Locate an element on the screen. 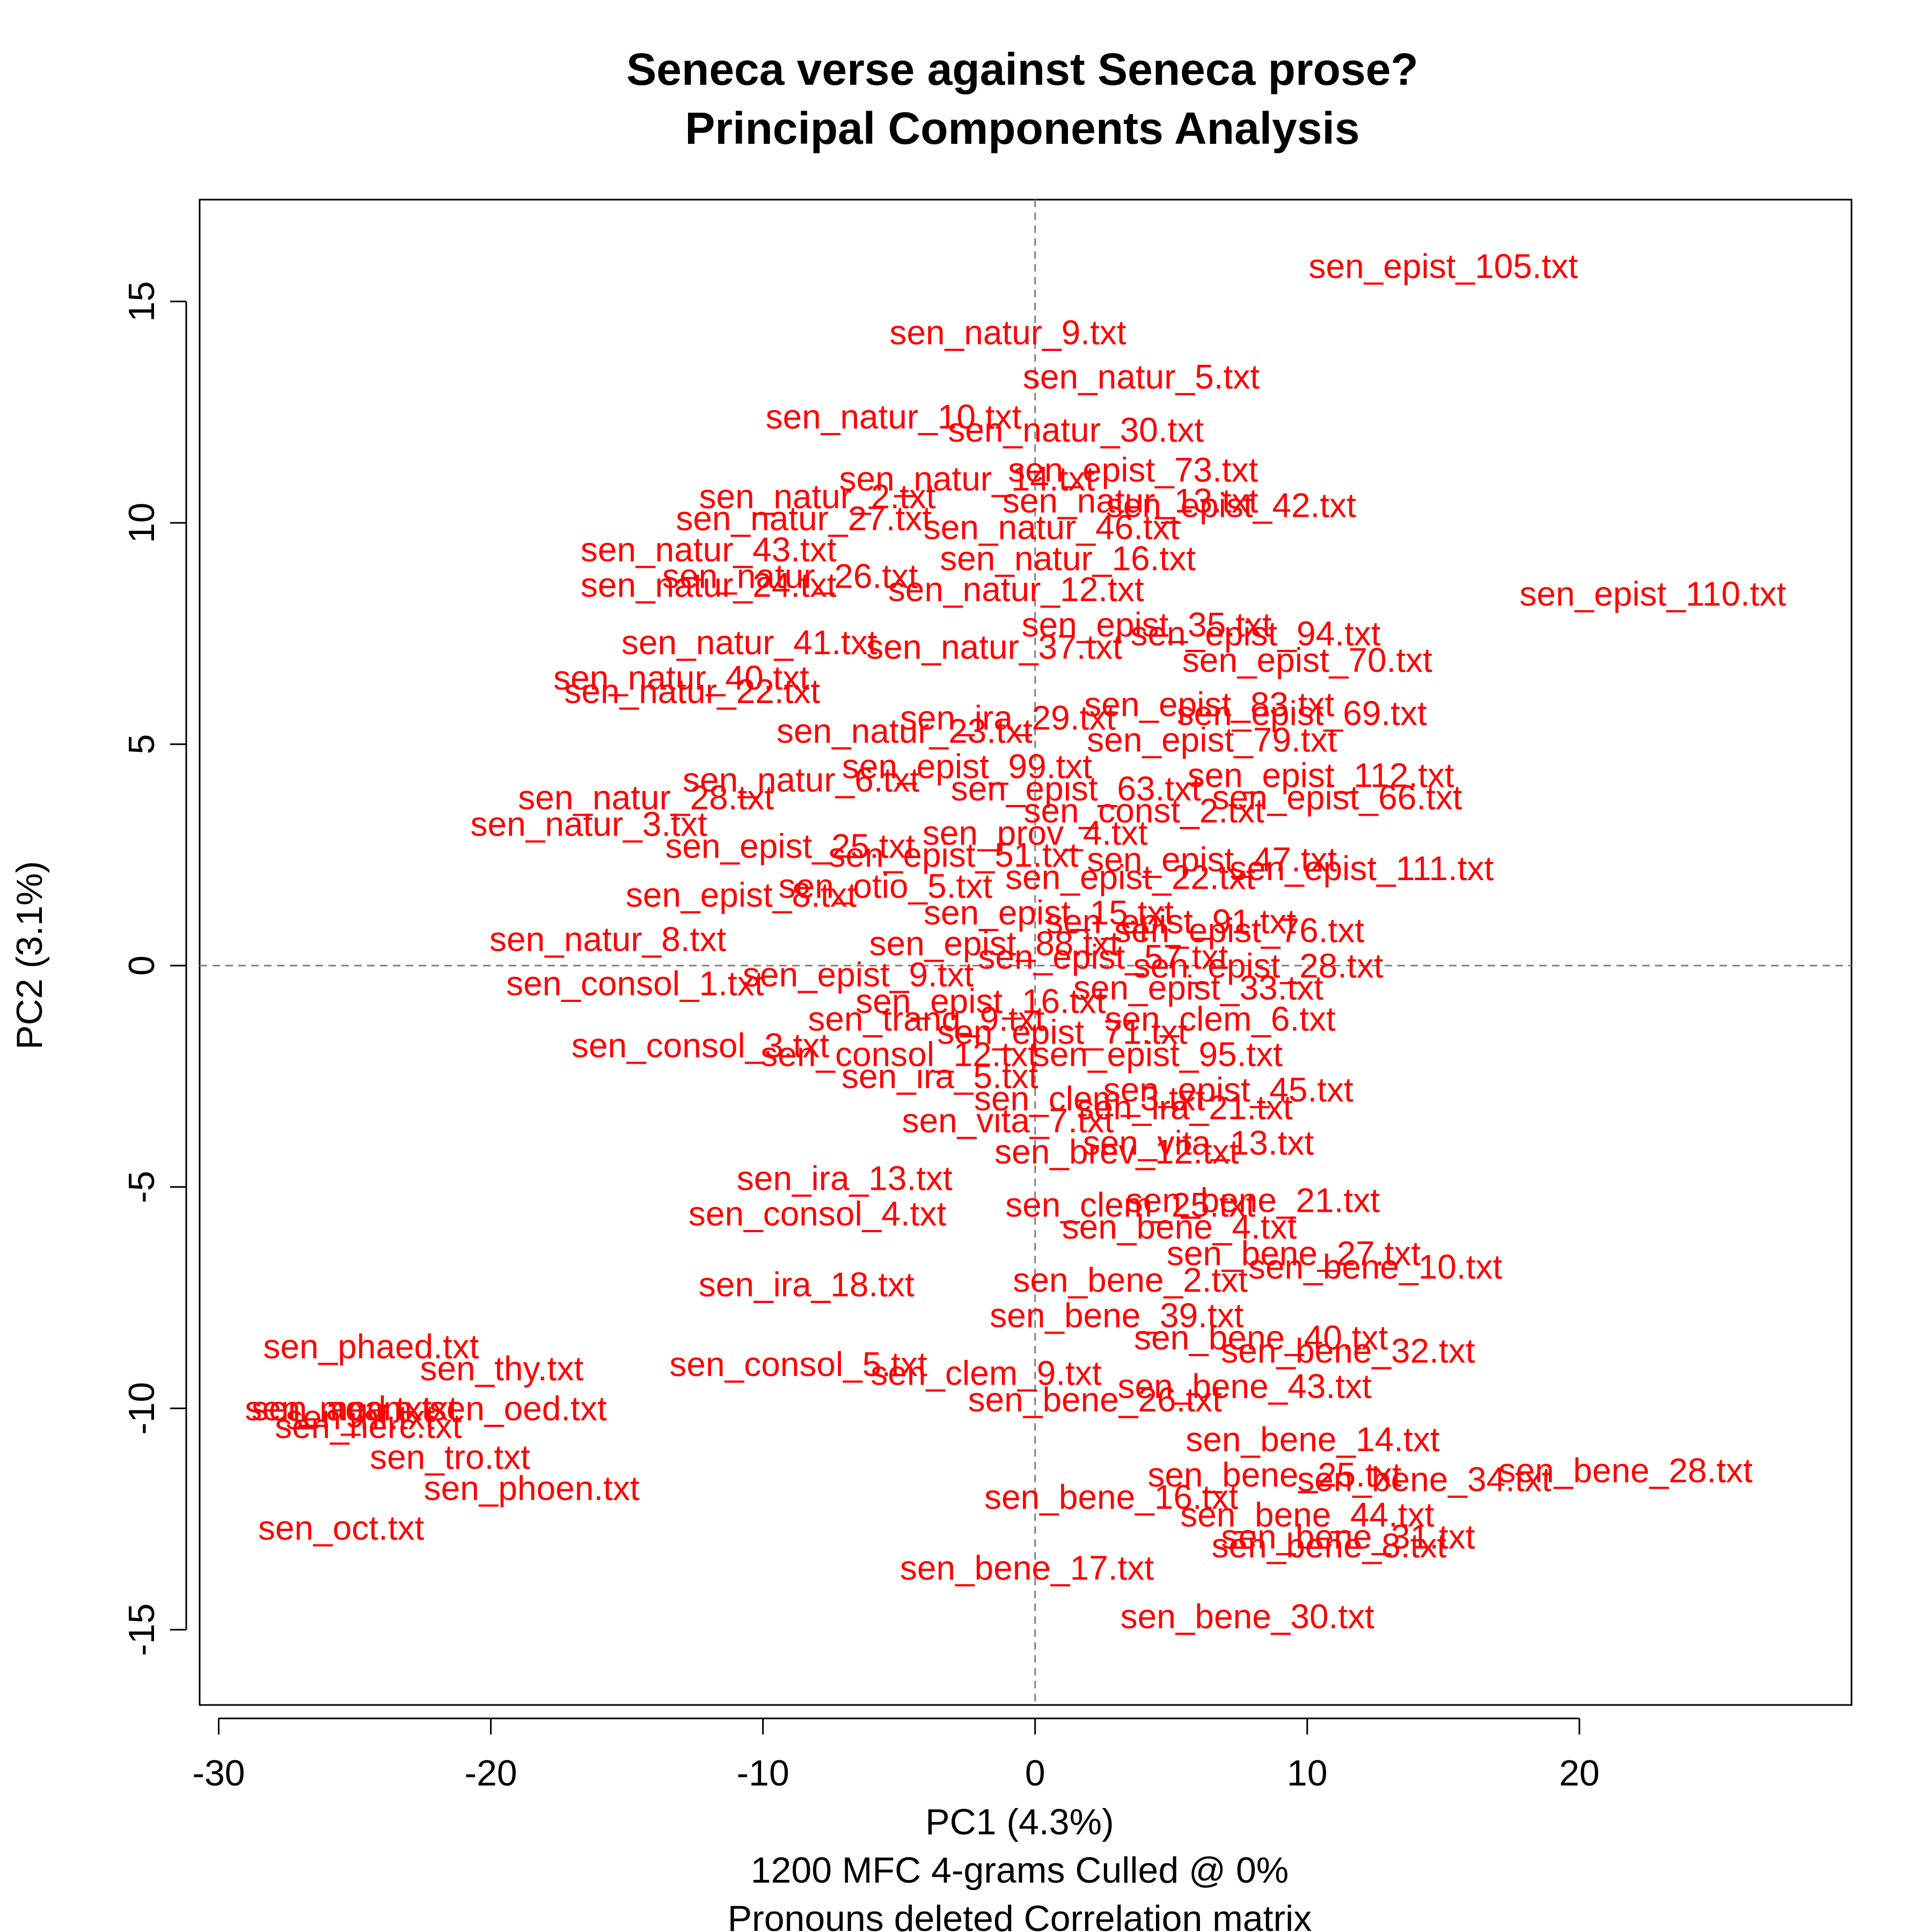  chart-subtitle: Principal Components Analysis is located at coordinates (1022, 128).